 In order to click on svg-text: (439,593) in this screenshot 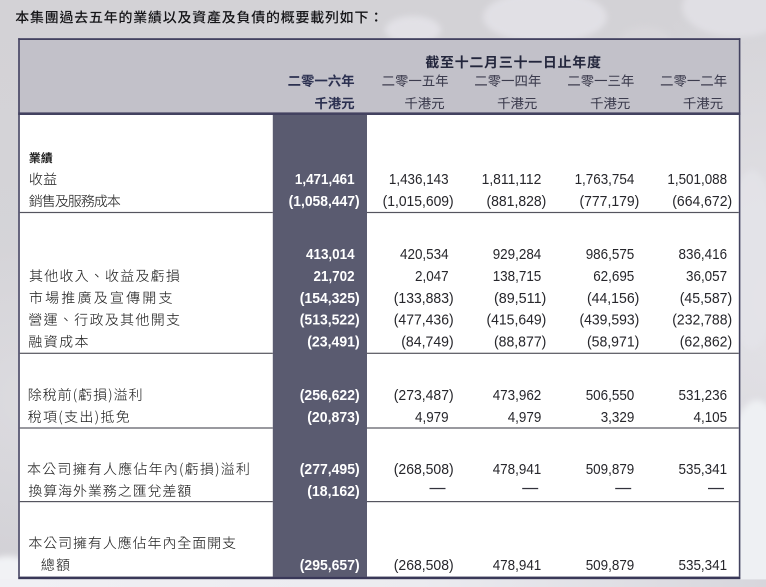, I will do `click(609, 320)`.